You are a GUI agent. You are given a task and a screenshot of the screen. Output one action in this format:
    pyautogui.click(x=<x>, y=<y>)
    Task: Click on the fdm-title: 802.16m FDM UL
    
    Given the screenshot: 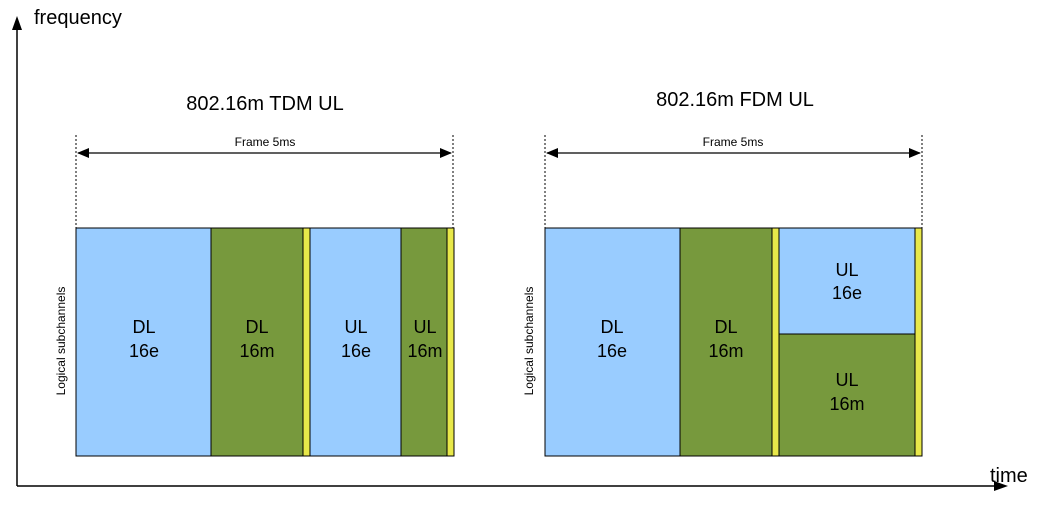 What is the action you would take?
    pyautogui.click(x=735, y=100)
    